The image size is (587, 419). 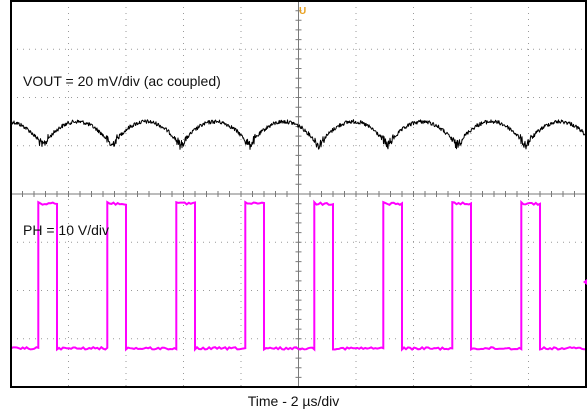 What do you see at coordinates (293, 401) in the screenshot?
I see `x-axis-label: Time - 2 µs/div` at bounding box center [293, 401].